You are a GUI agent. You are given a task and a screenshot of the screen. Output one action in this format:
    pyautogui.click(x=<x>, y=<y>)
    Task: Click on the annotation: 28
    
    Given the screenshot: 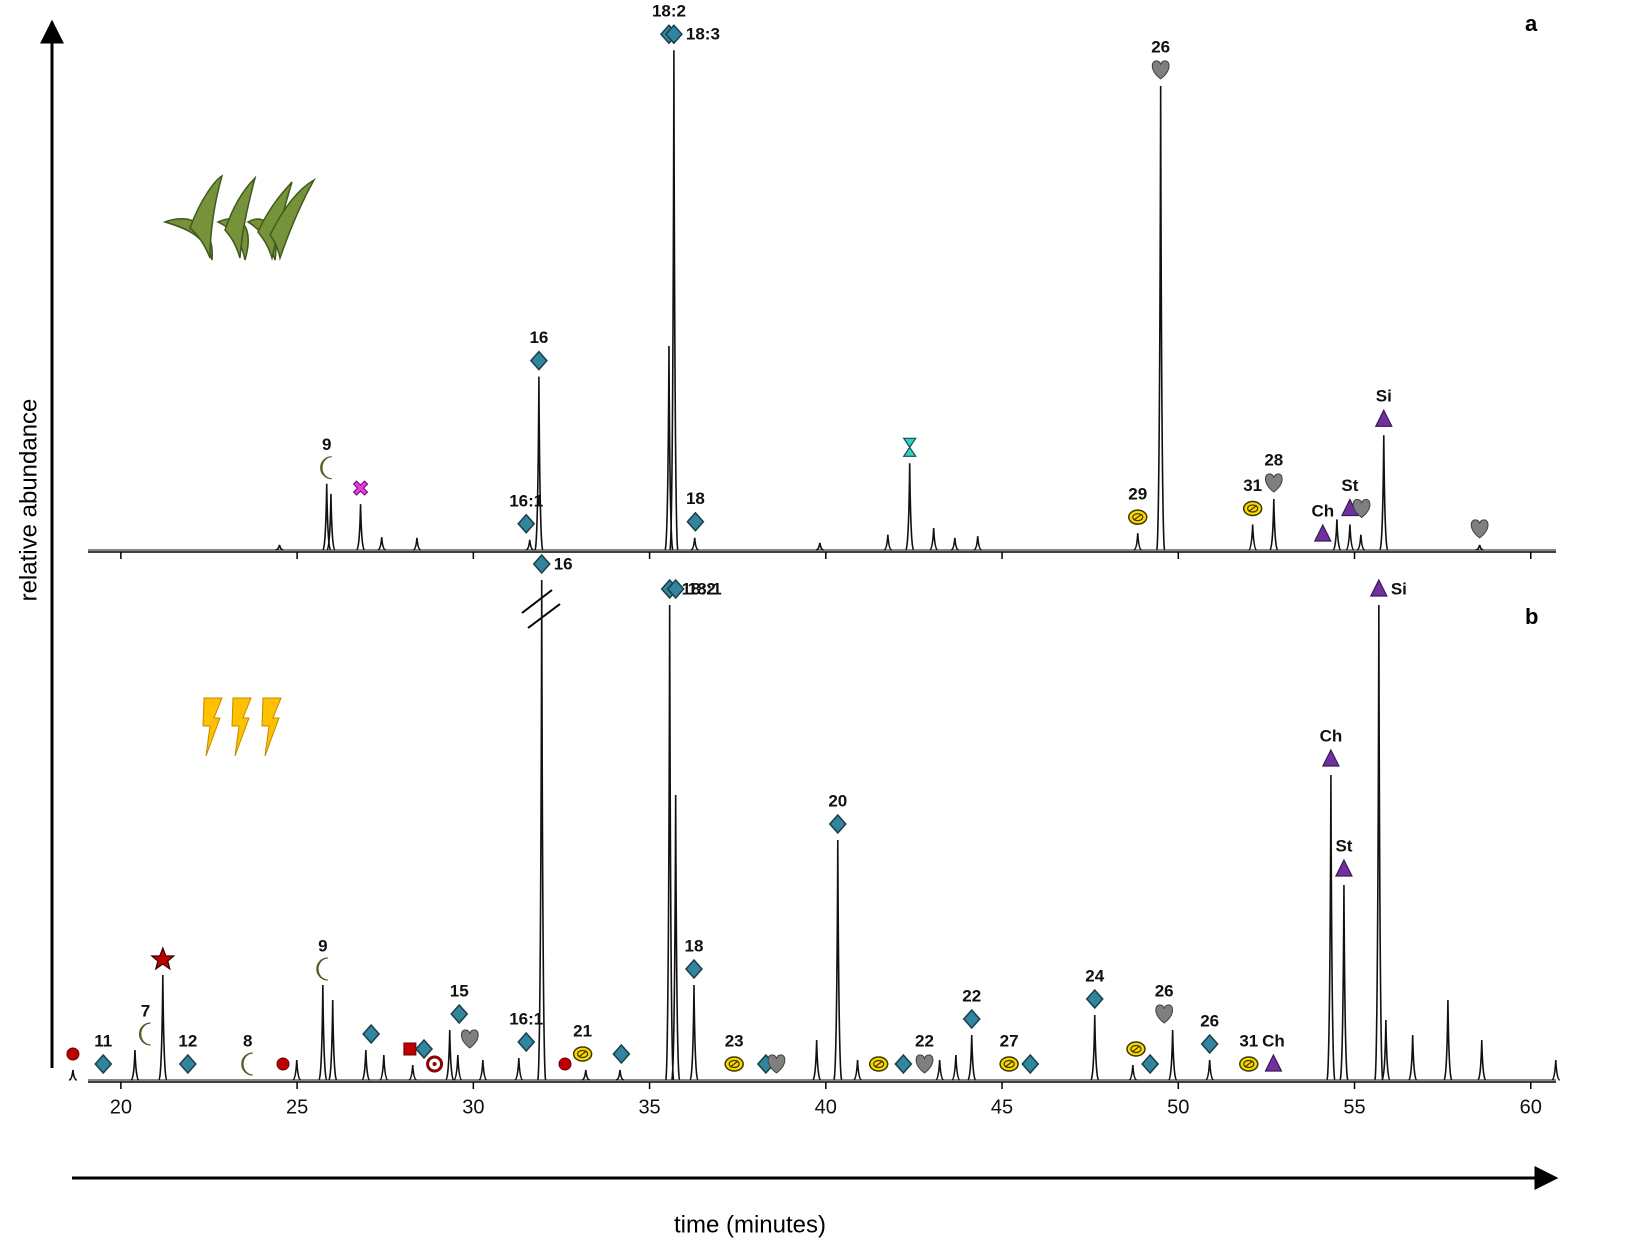 What is the action you would take?
    pyautogui.click(x=1273, y=471)
    